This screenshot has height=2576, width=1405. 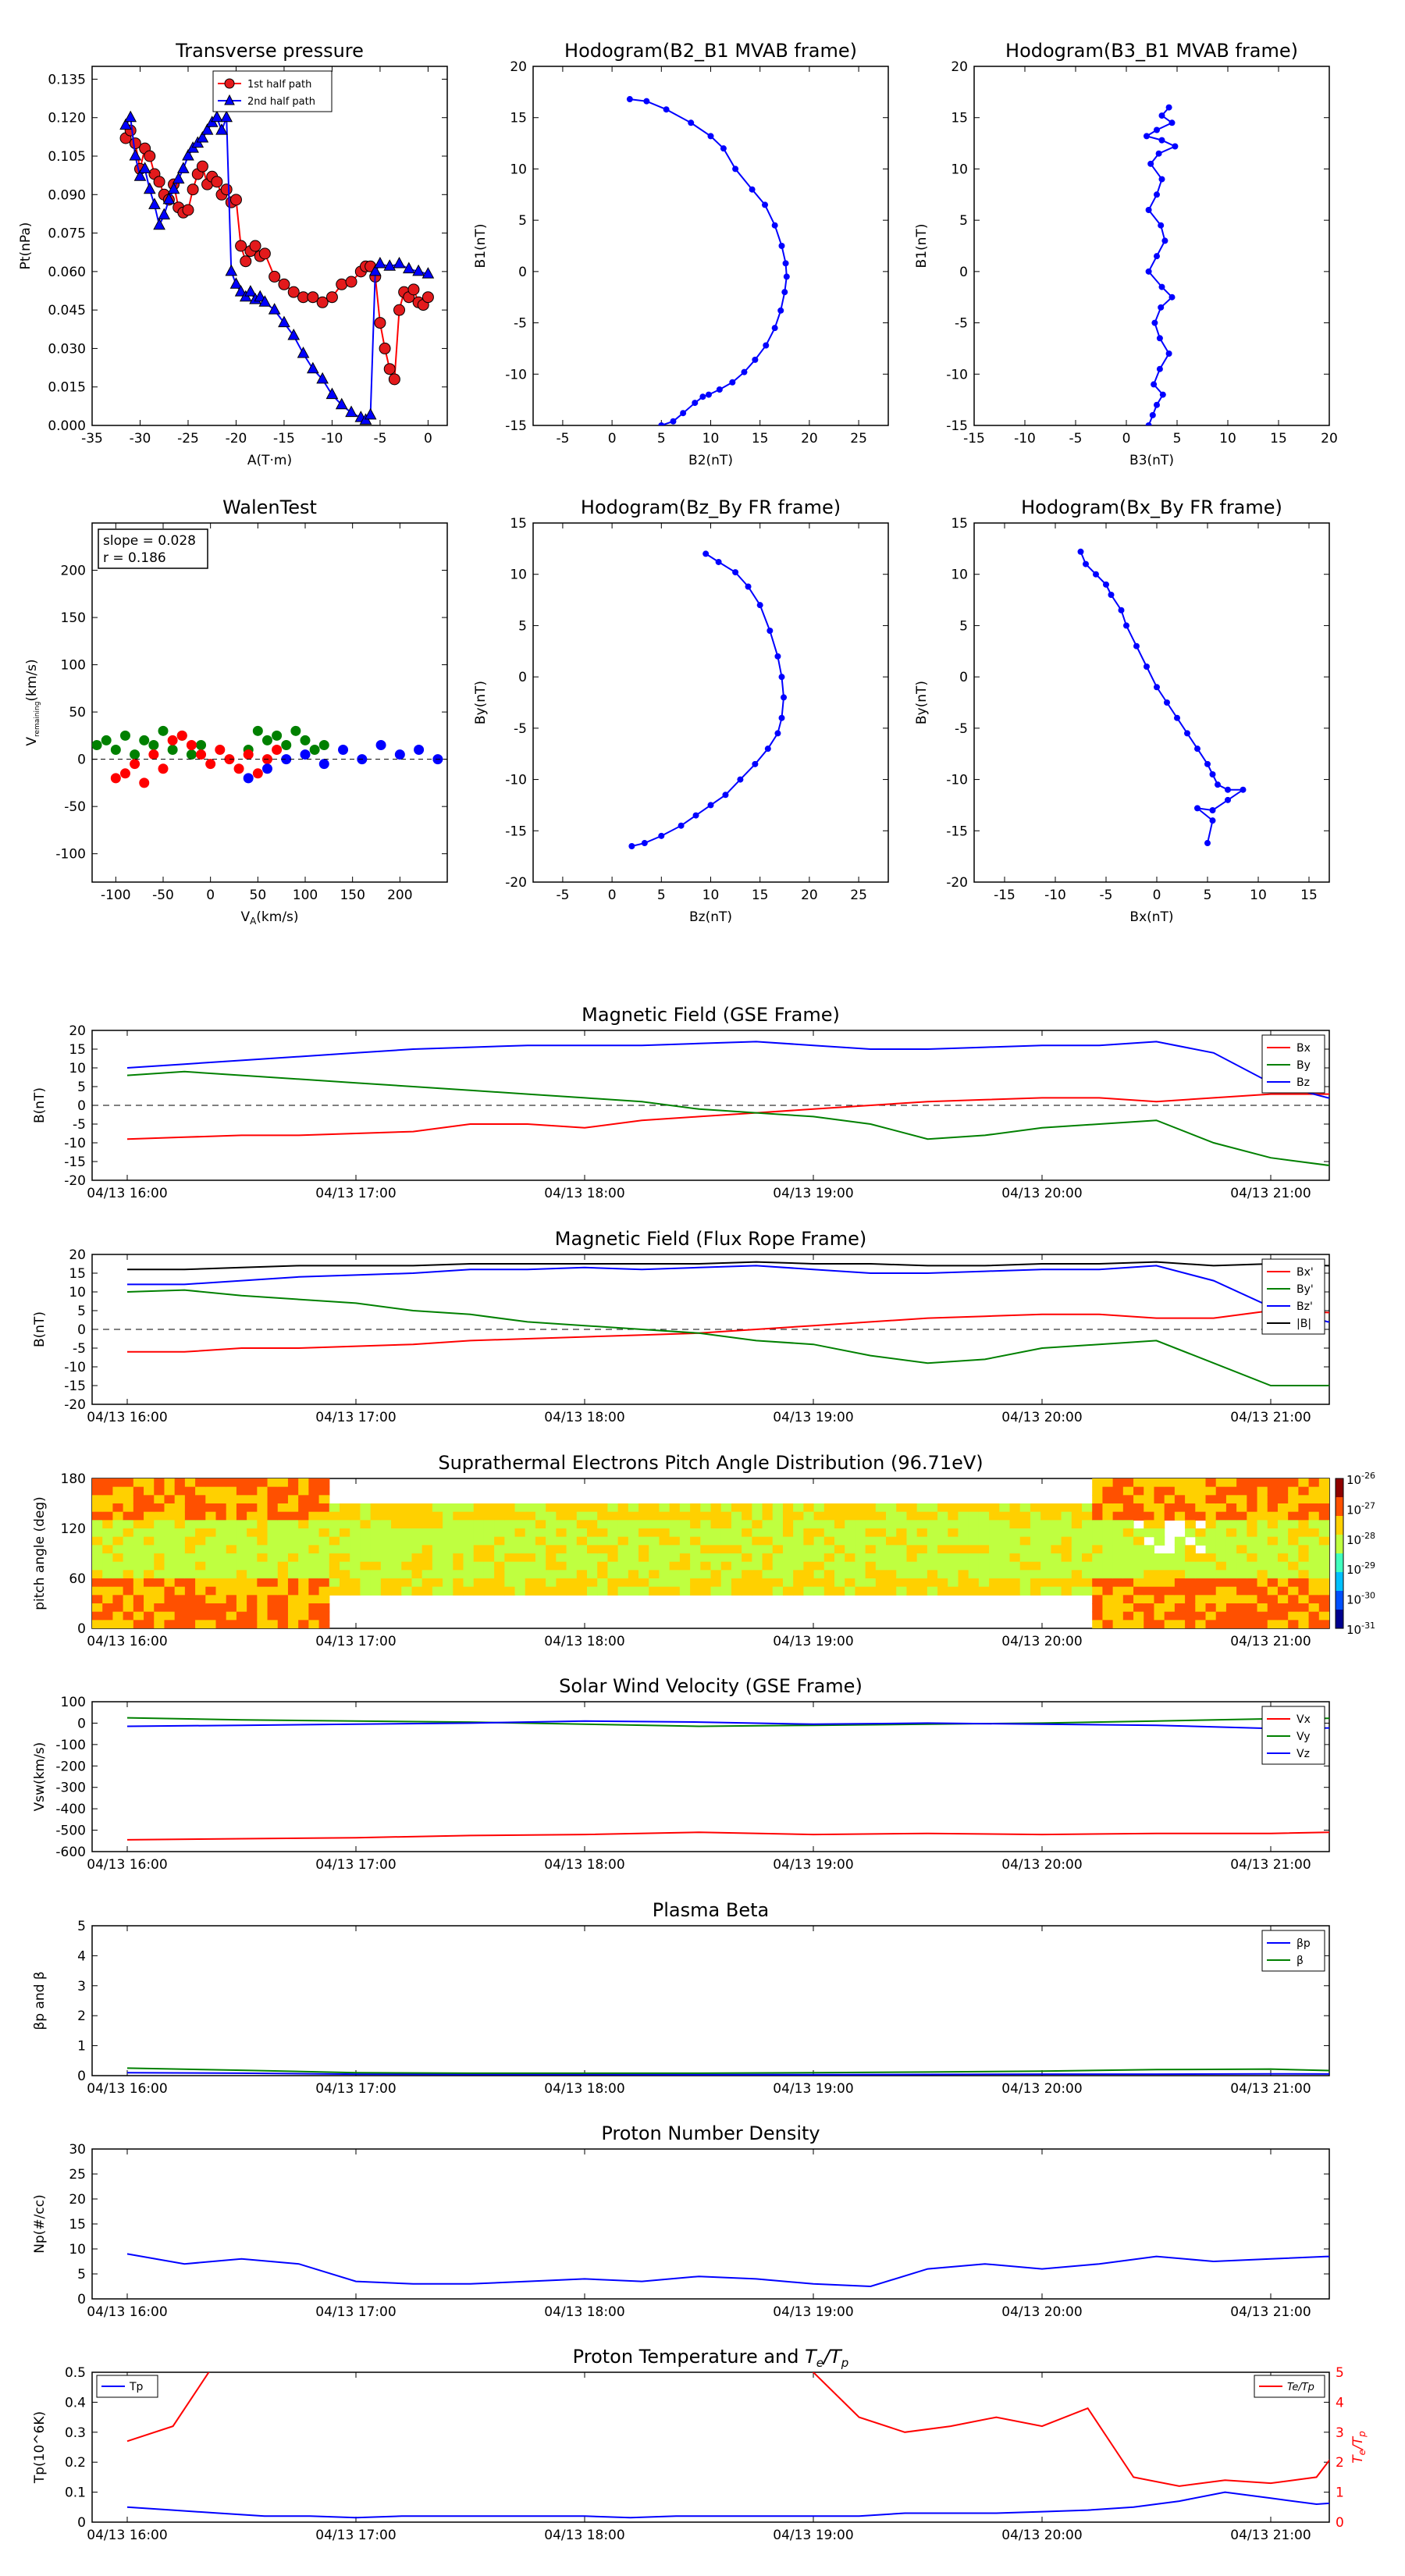 I want to click on x-tick-label: -5, so click(x=379, y=439).